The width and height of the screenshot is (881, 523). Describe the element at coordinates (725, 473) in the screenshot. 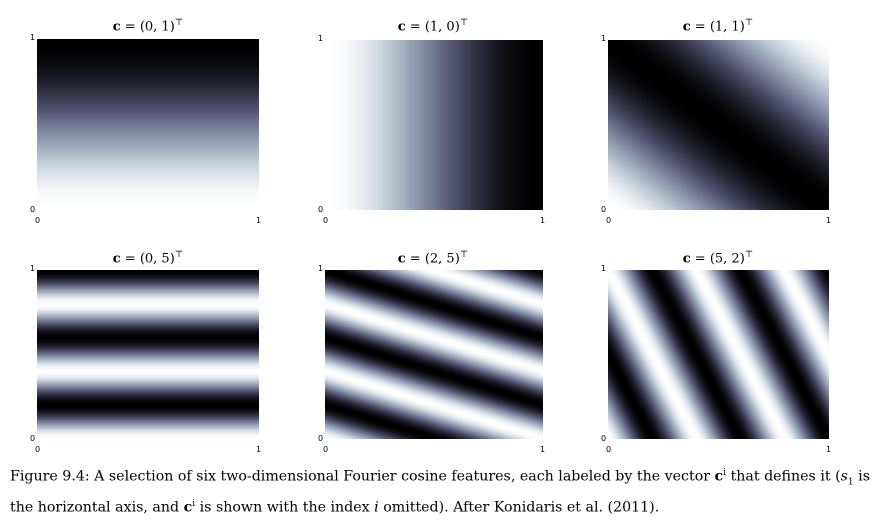

I see `caption-vector-sup: i` at that location.